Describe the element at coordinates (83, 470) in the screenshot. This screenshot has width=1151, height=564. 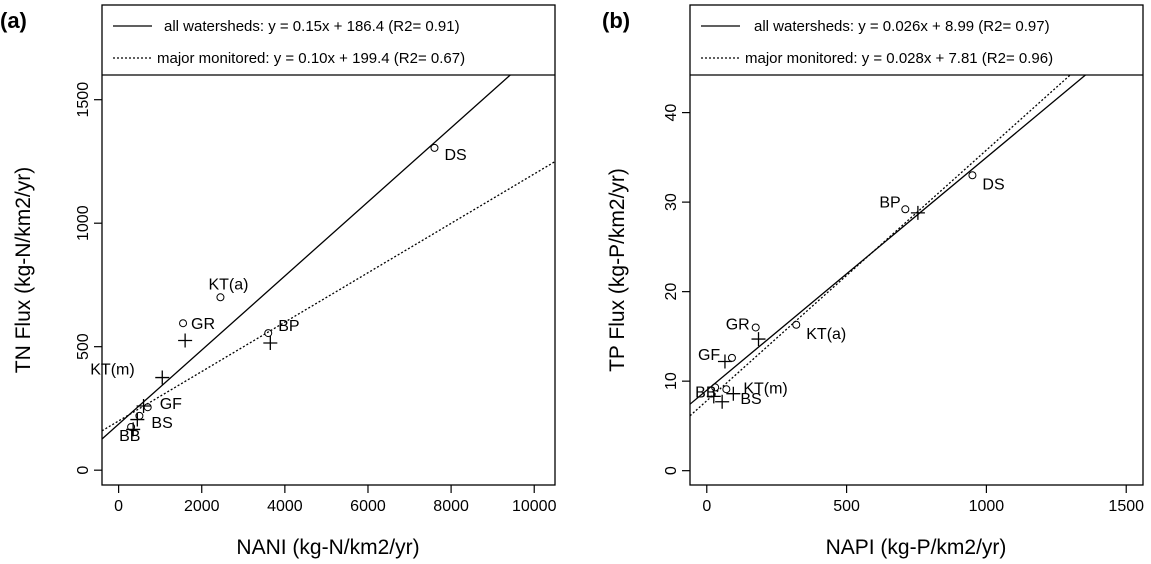
I see `panel-a-y-tick-label: 0` at that location.